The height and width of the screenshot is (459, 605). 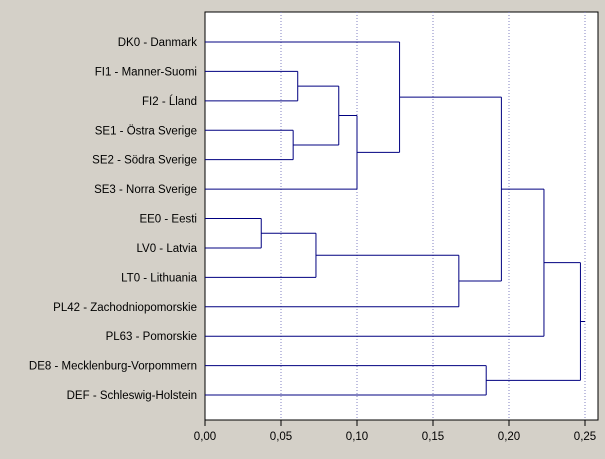 I want to click on x-tick-label: 0,05, so click(x=281, y=437).